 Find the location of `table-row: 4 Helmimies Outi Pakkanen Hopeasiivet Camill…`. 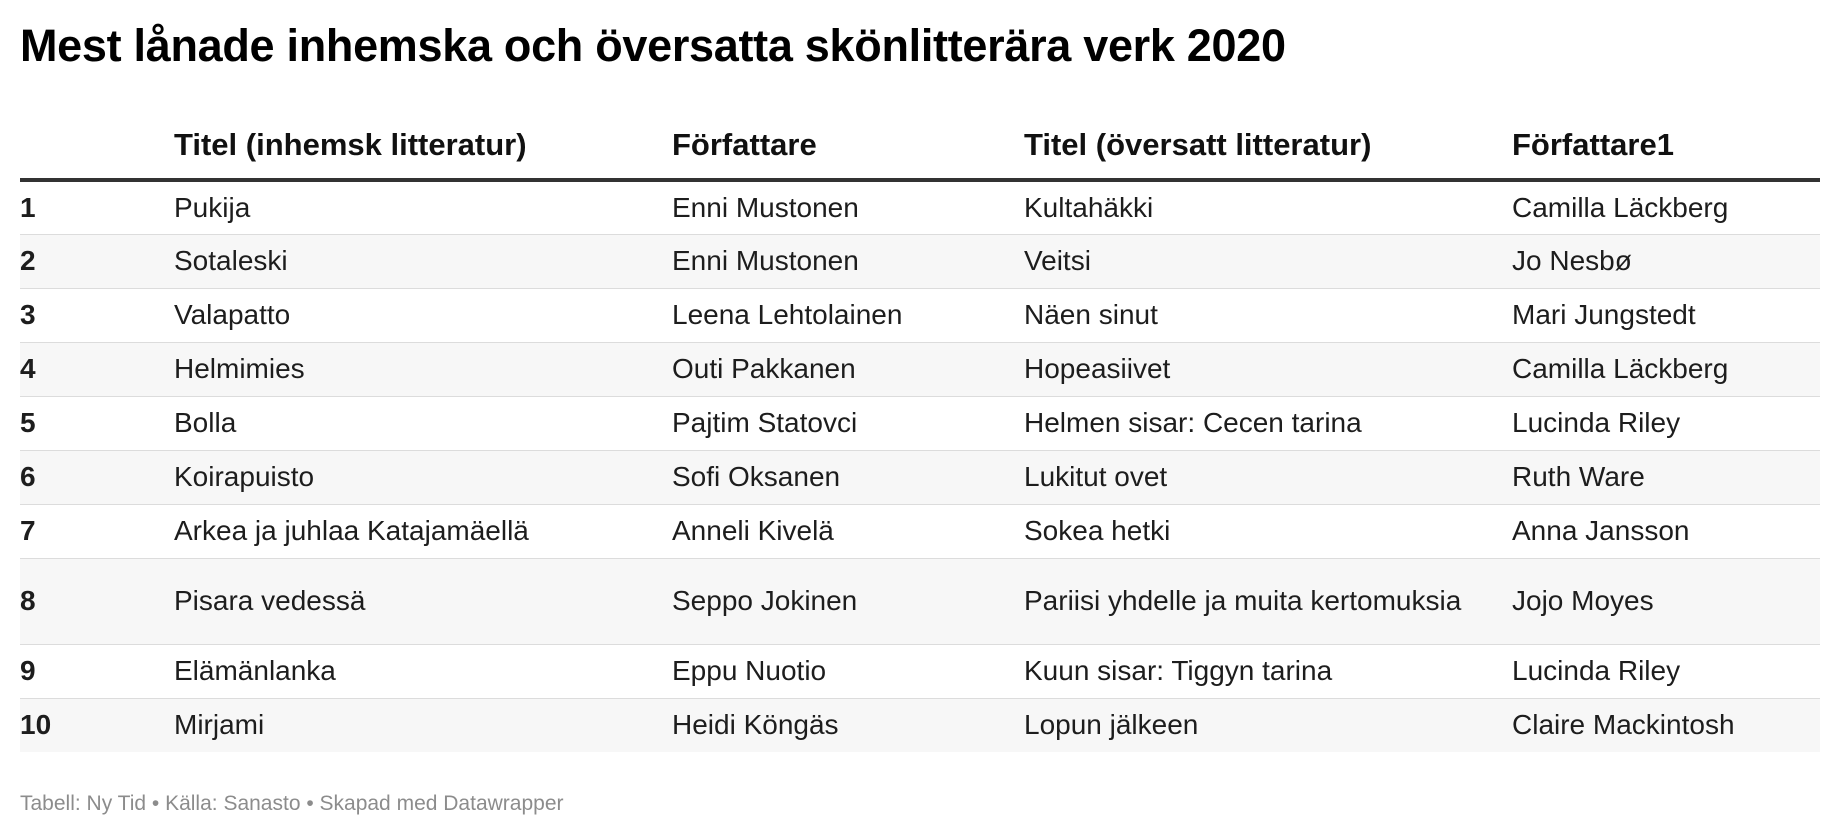

table-row: 4 Helmimies Outi Pakkanen Hopeasiivet Camill… is located at coordinates (920, 369).